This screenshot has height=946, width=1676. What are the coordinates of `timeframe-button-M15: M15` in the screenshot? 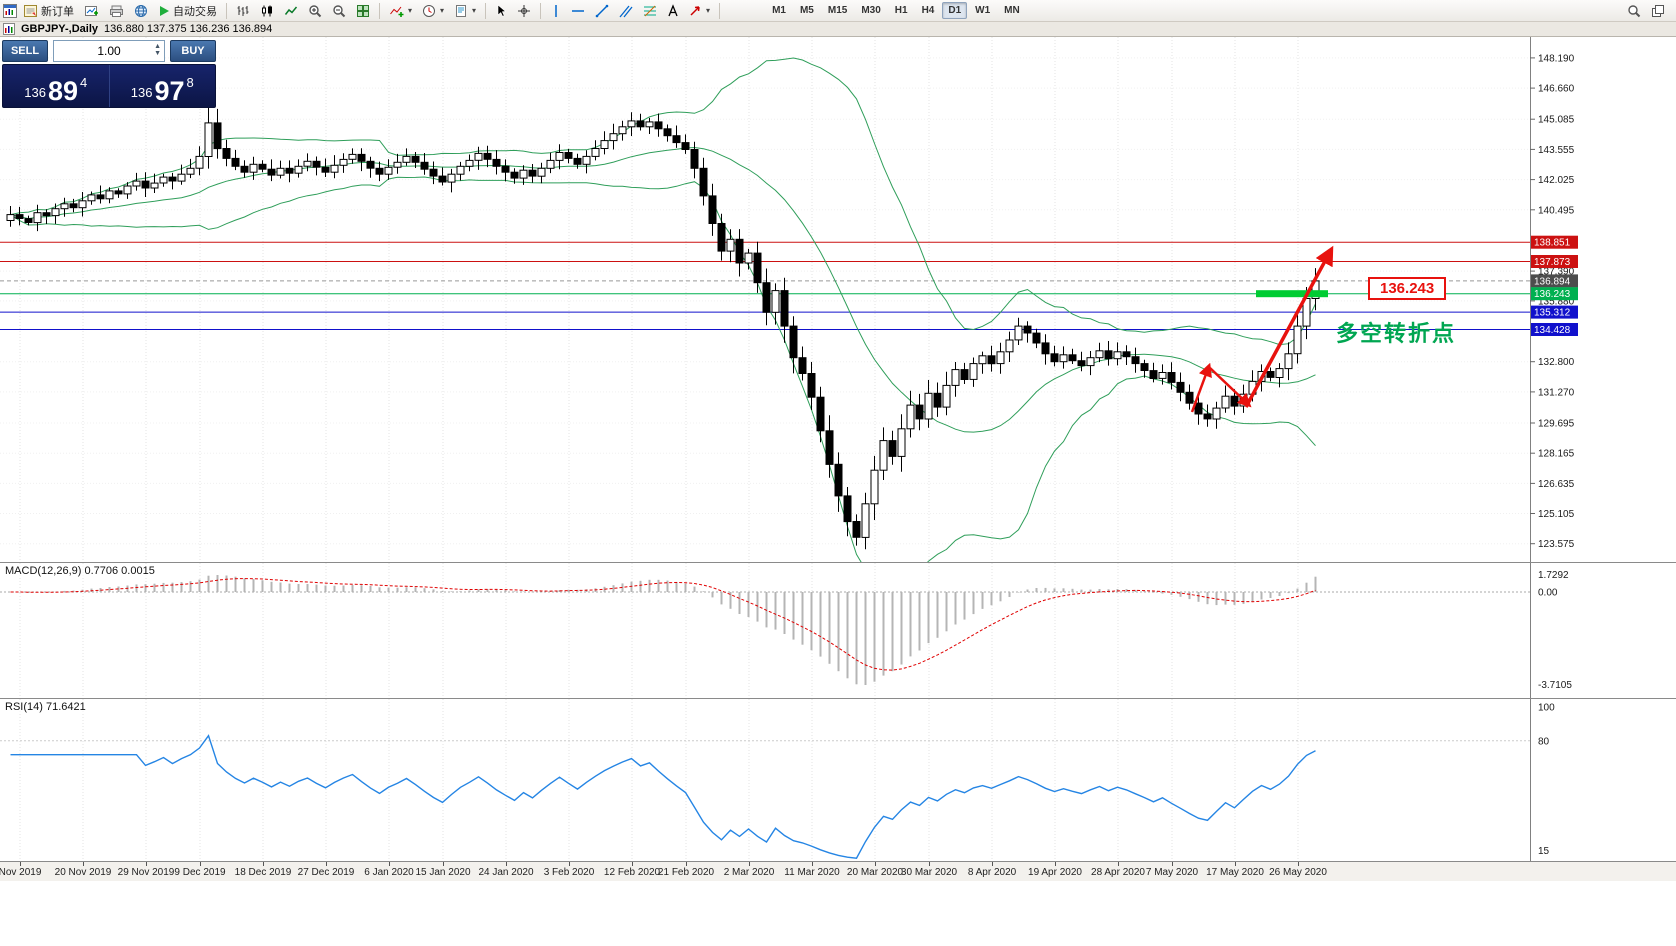 It's located at (837, 10).